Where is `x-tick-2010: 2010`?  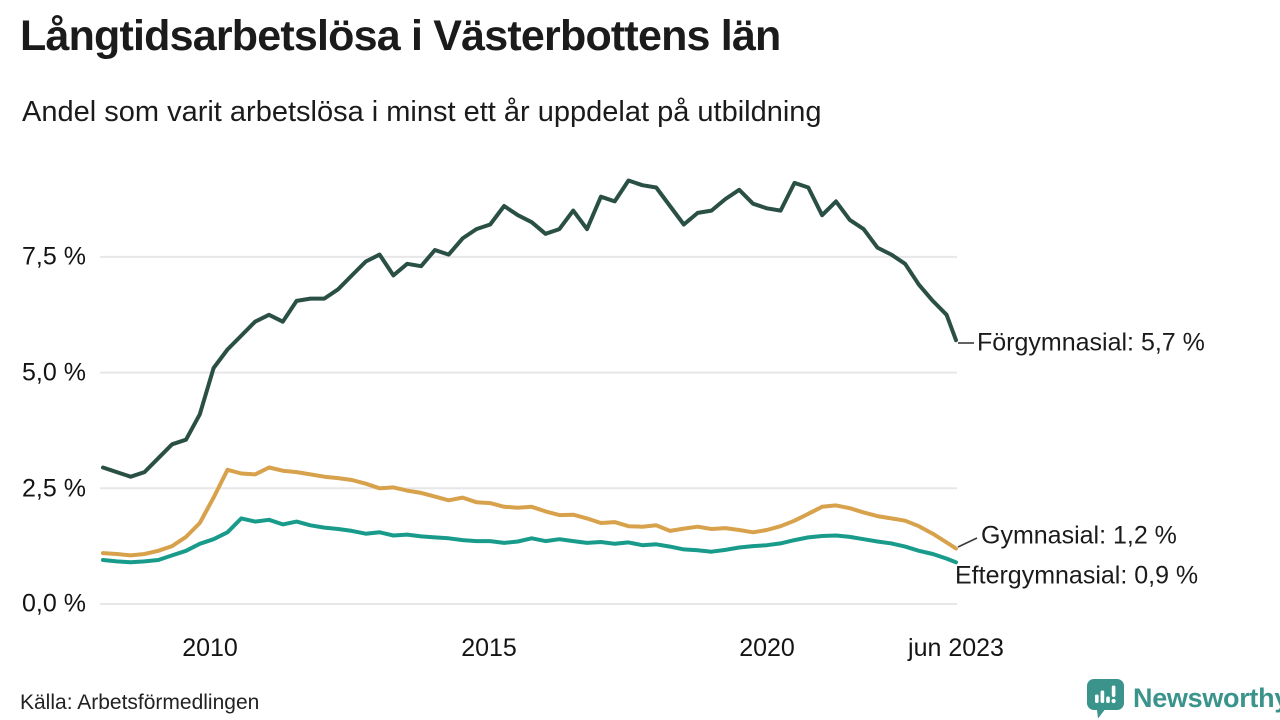
x-tick-2010: 2010 is located at coordinates (210, 648).